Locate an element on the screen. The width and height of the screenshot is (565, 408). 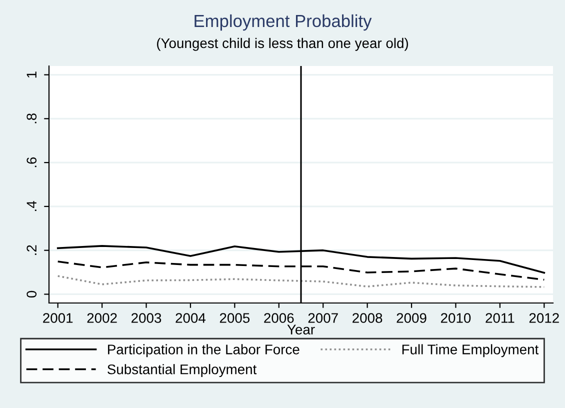
y-tick-label: .8 is located at coordinates (31, 118).